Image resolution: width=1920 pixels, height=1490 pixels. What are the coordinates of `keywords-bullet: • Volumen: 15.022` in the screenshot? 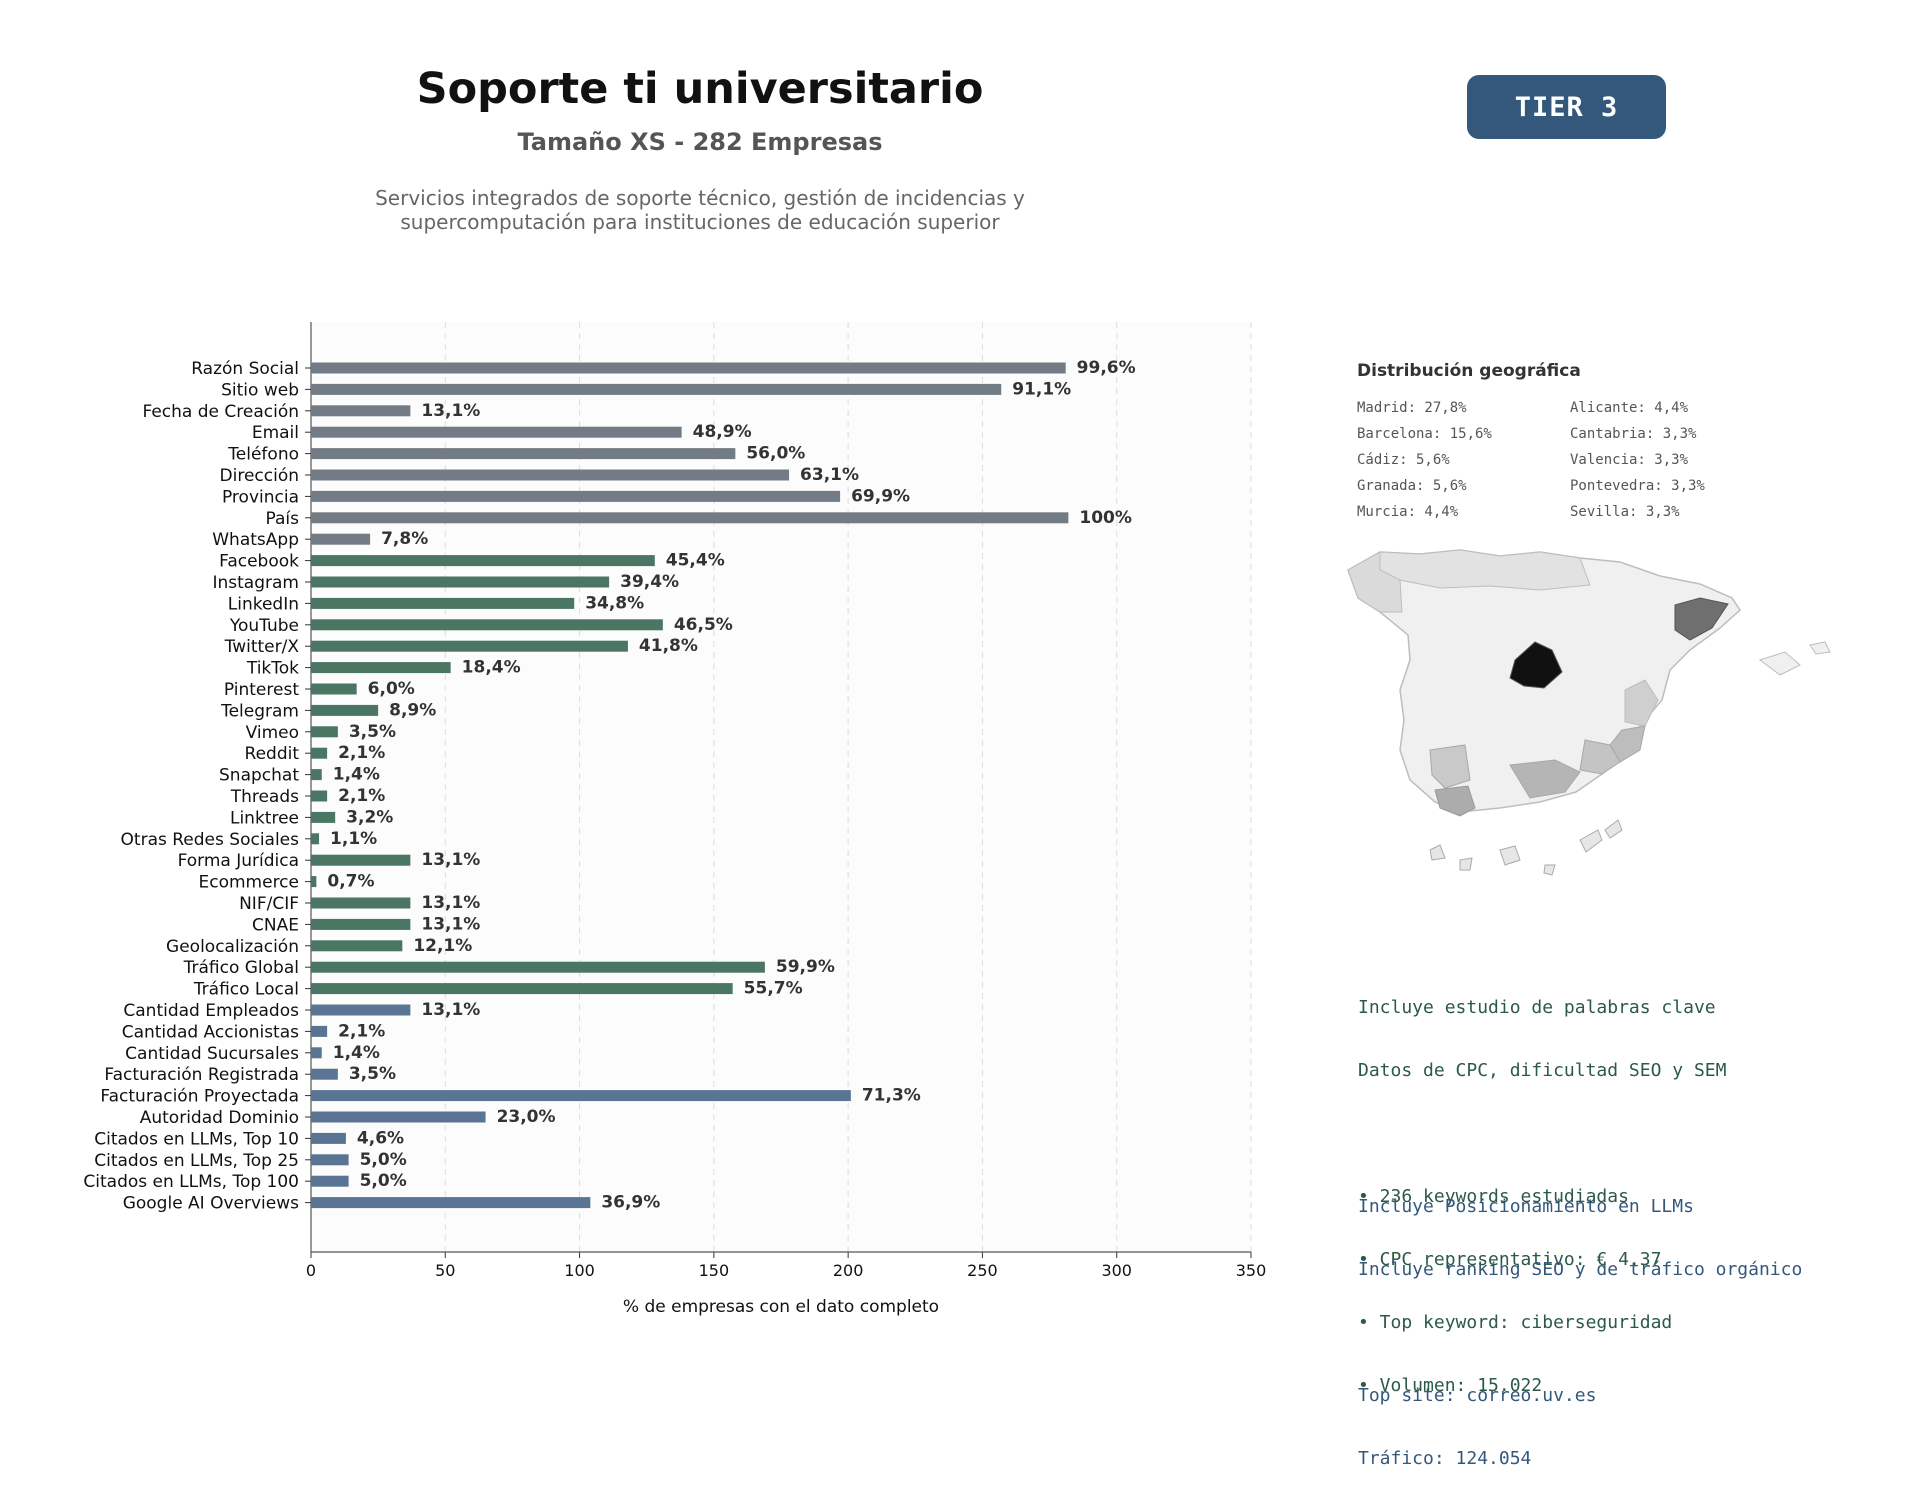 It's located at (1450, 1385).